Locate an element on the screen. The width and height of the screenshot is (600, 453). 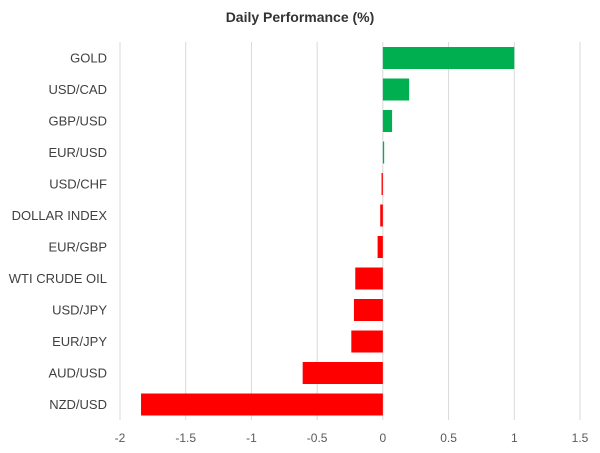
category-label: GBP/USD is located at coordinates (77, 121).